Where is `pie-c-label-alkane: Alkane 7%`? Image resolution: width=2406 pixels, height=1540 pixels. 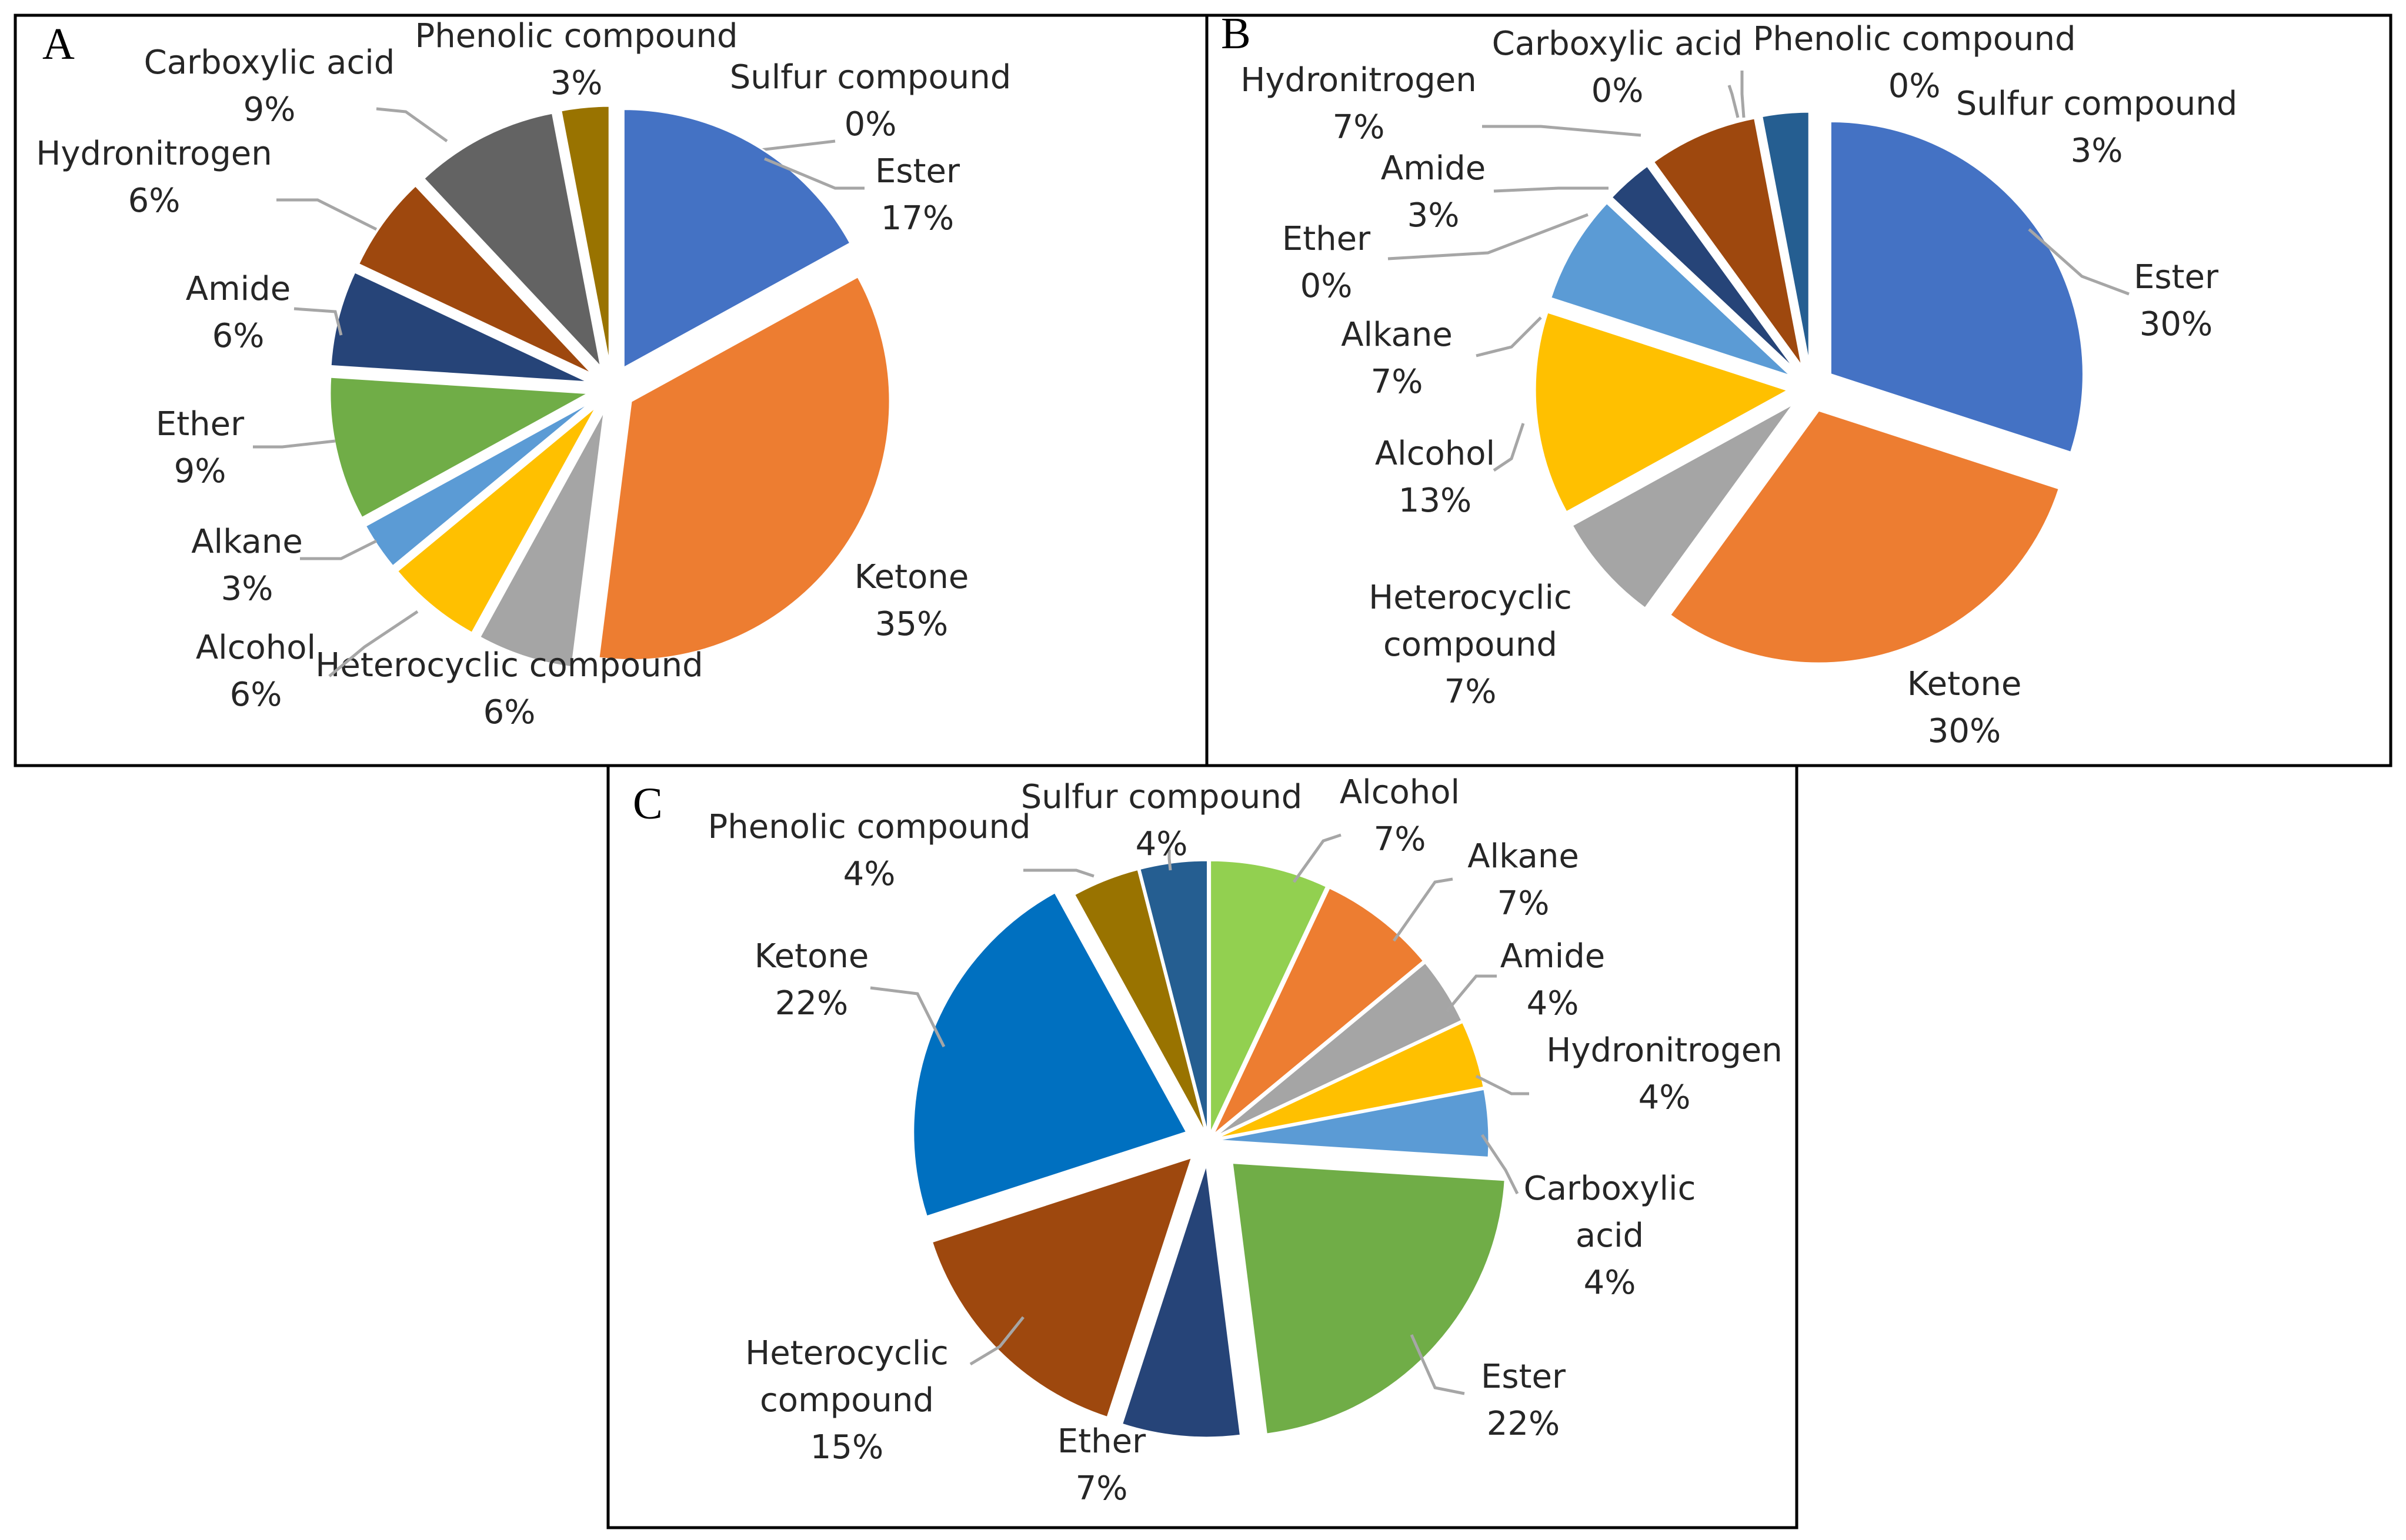
pie-c-label-alkane: Alkane 7% is located at coordinates (1523, 880).